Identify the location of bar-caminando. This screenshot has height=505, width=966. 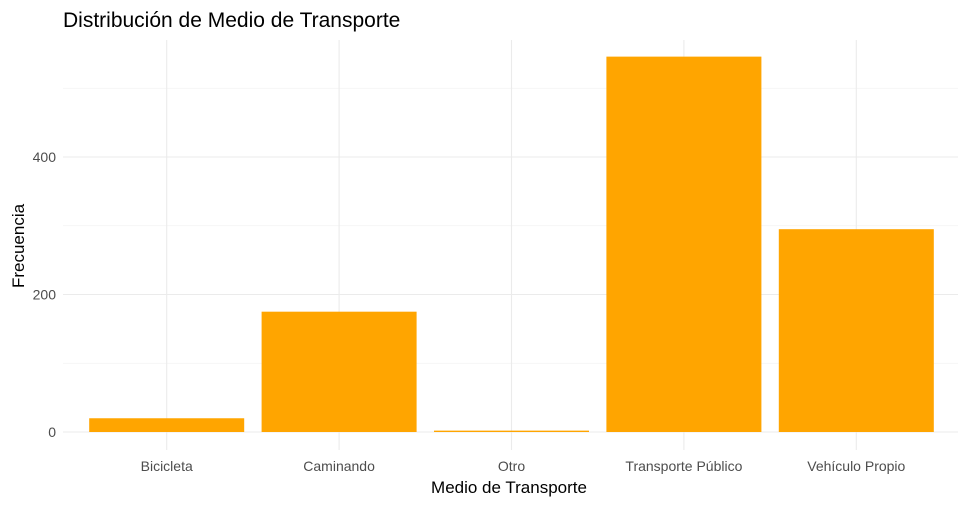
(339, 371).